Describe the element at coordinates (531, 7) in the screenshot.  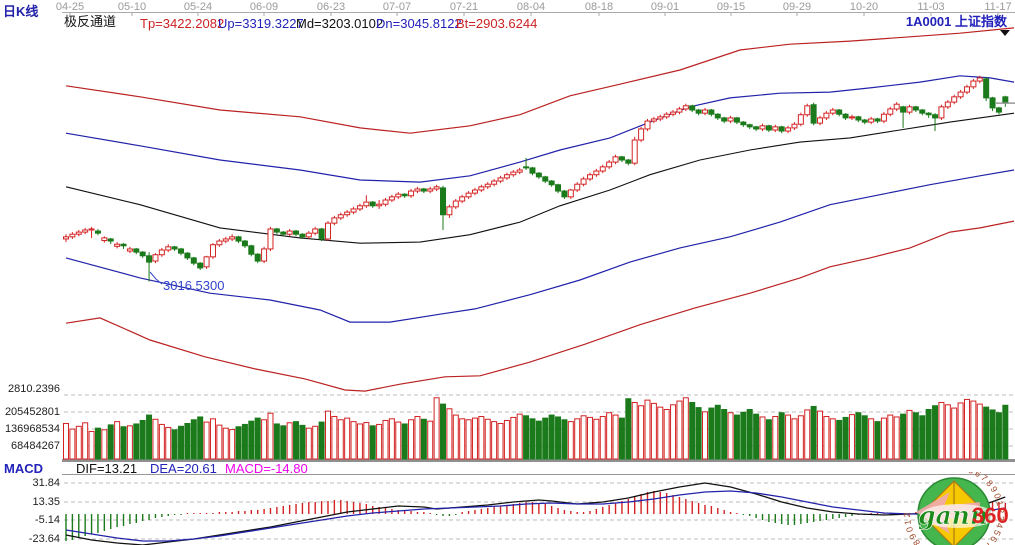
I see `date-label: 08-04` at that location.